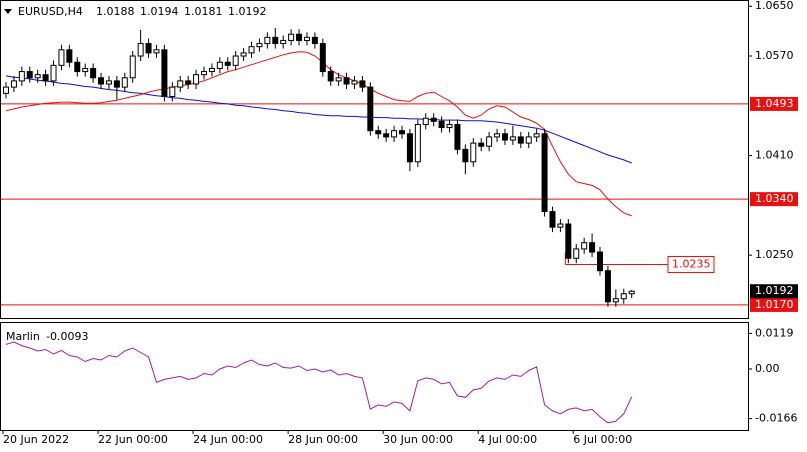  Describe the element at coordinates (36, 439) in the screenshot. I see `x-tick-label: 20 Jun 2022` at that location.